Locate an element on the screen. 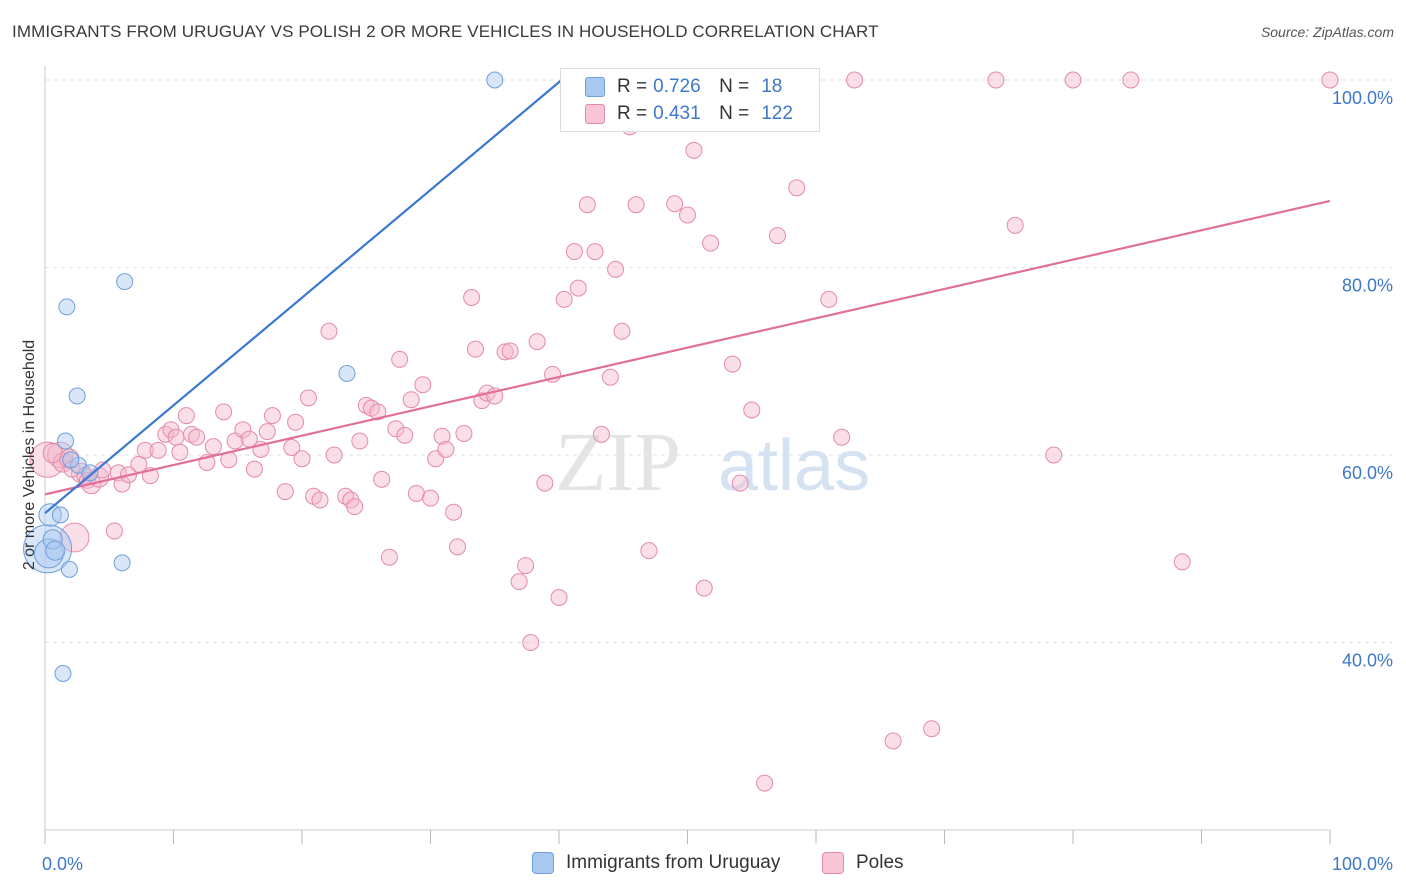  legend-item-poles: Poles is located at coordinates (863, 863).